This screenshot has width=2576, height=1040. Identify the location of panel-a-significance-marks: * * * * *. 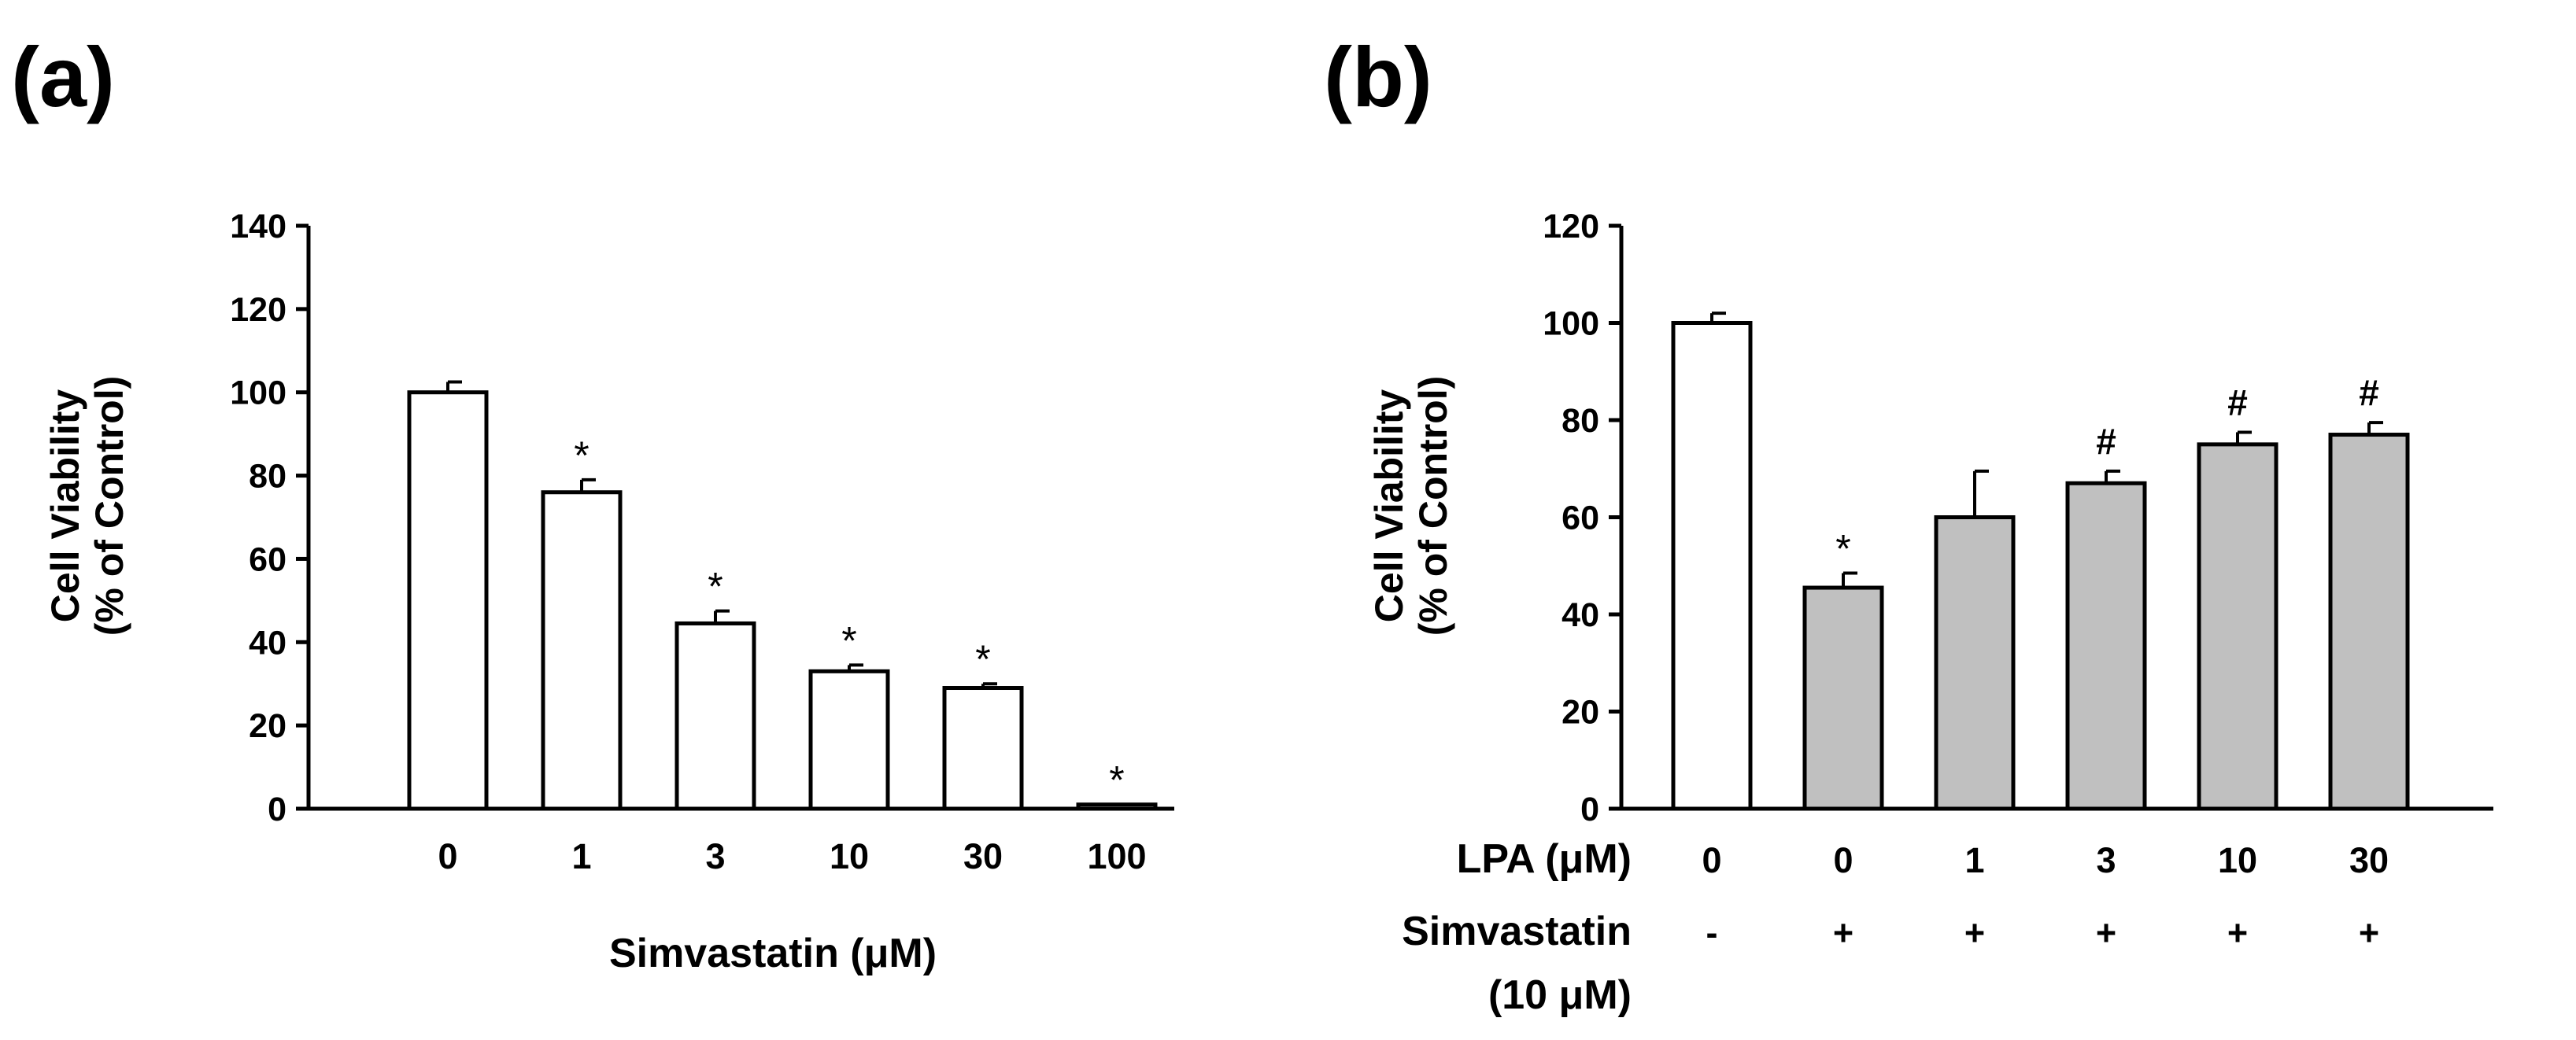
(849, 617).